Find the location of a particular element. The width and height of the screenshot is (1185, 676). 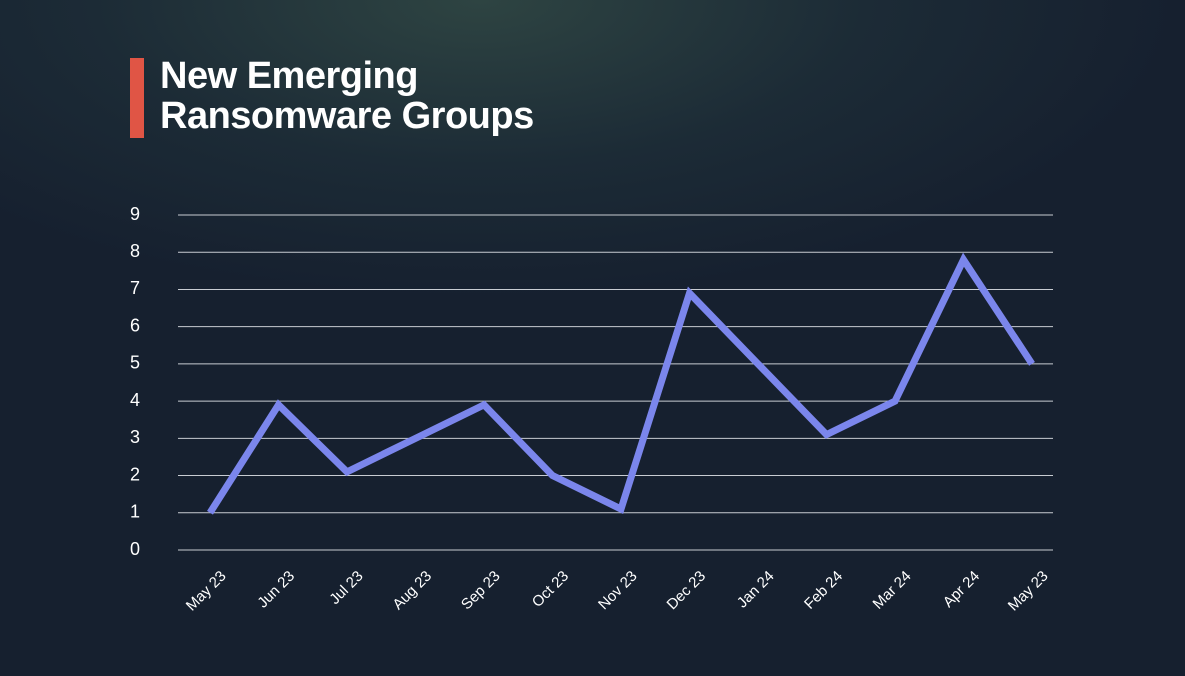

y-tick-label: 0 is located at coordinates (135, 549).